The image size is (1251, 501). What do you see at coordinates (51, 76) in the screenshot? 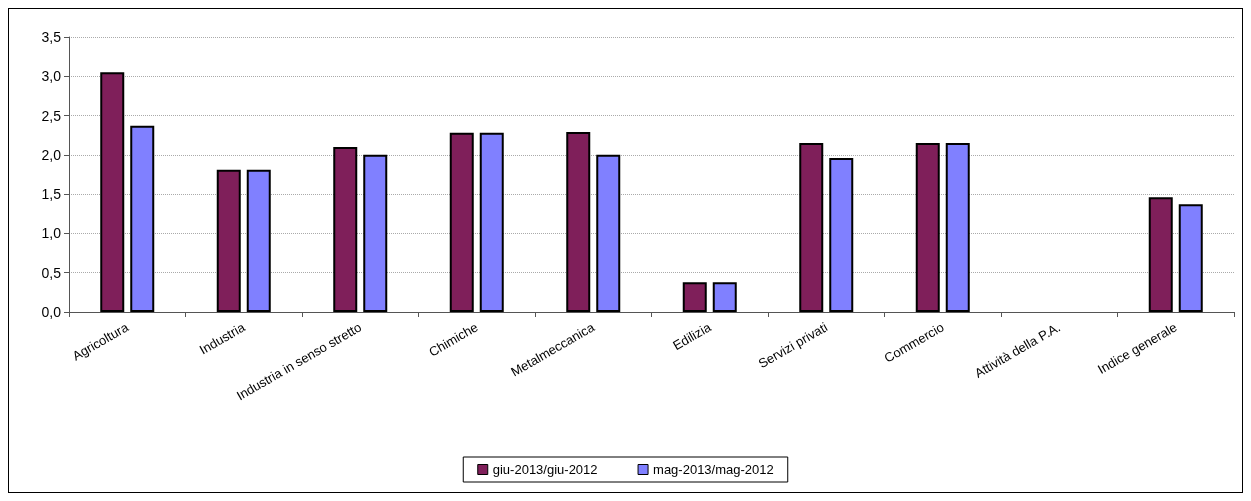
I see `y-tick-label: 3,0` at bounding box center [51, 76].